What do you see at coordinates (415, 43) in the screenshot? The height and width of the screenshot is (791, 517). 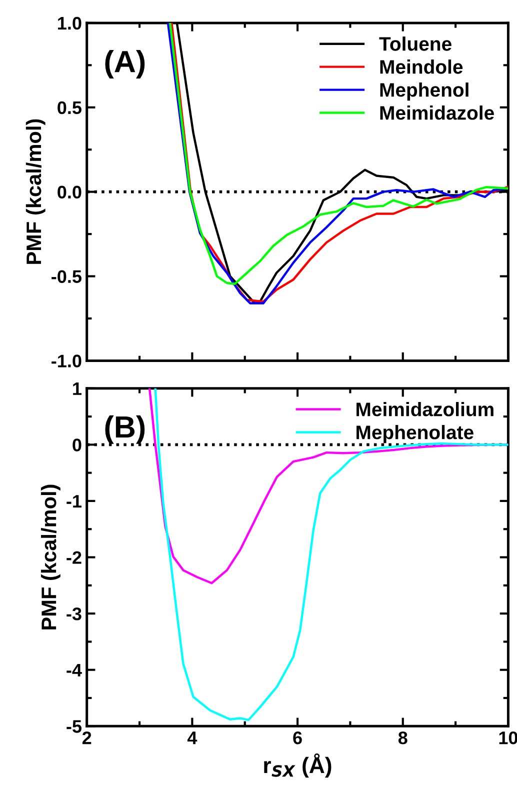 I see `legend-label: Toluene` at bounding box center [415, 43].